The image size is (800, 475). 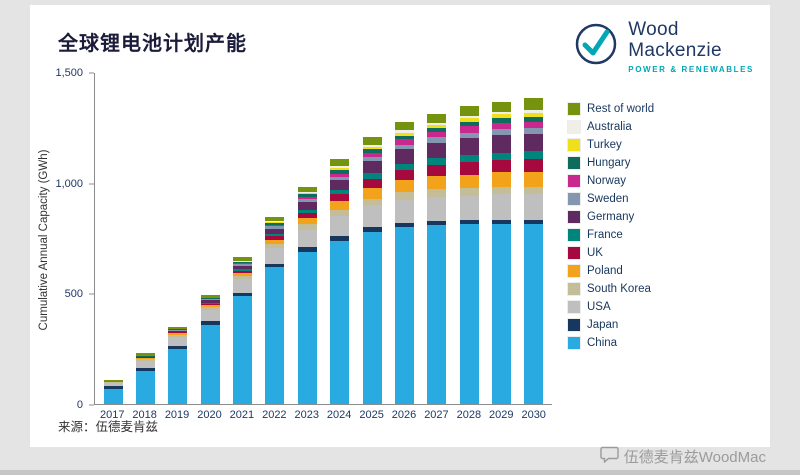 What do you see at coordinates (611, 199) in the screenshot?
I see `legend-item: Sweden` at bounding box center [611, 199].